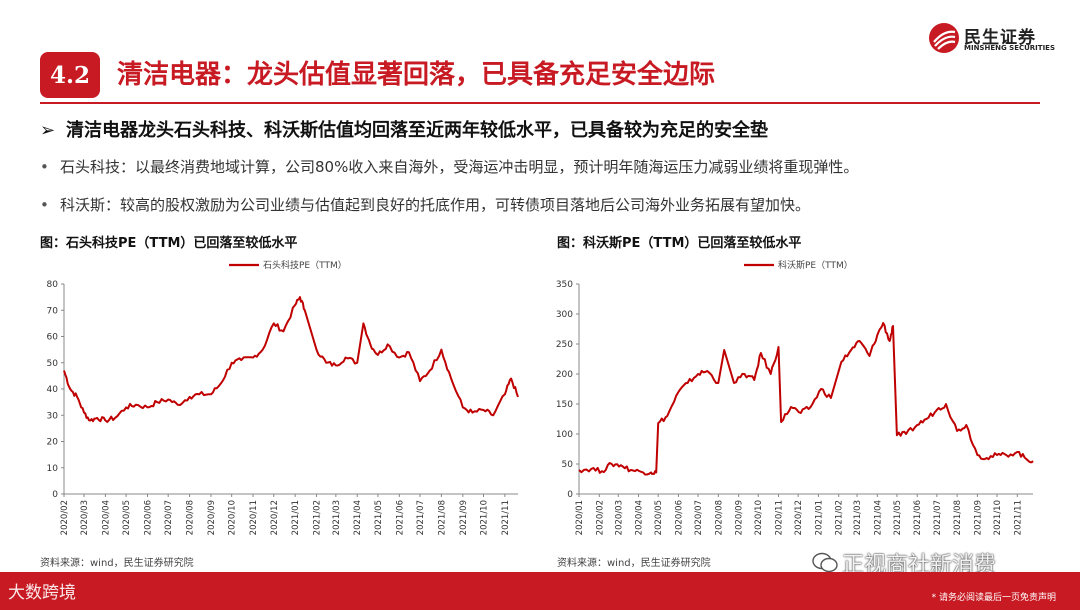 Image resolution: width=1080 pixels, height=610 pixels. I want to click on chart-legend: 科沃斯PE（TTM）, so click(798, 265).